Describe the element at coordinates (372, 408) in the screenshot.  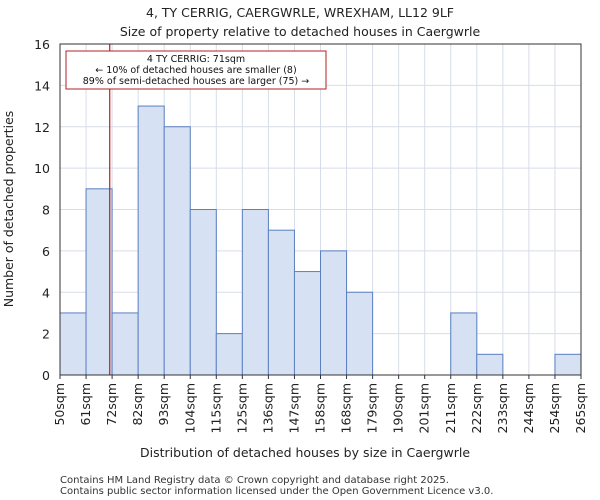
I see `x-tick-label: 179sqm` at that location.